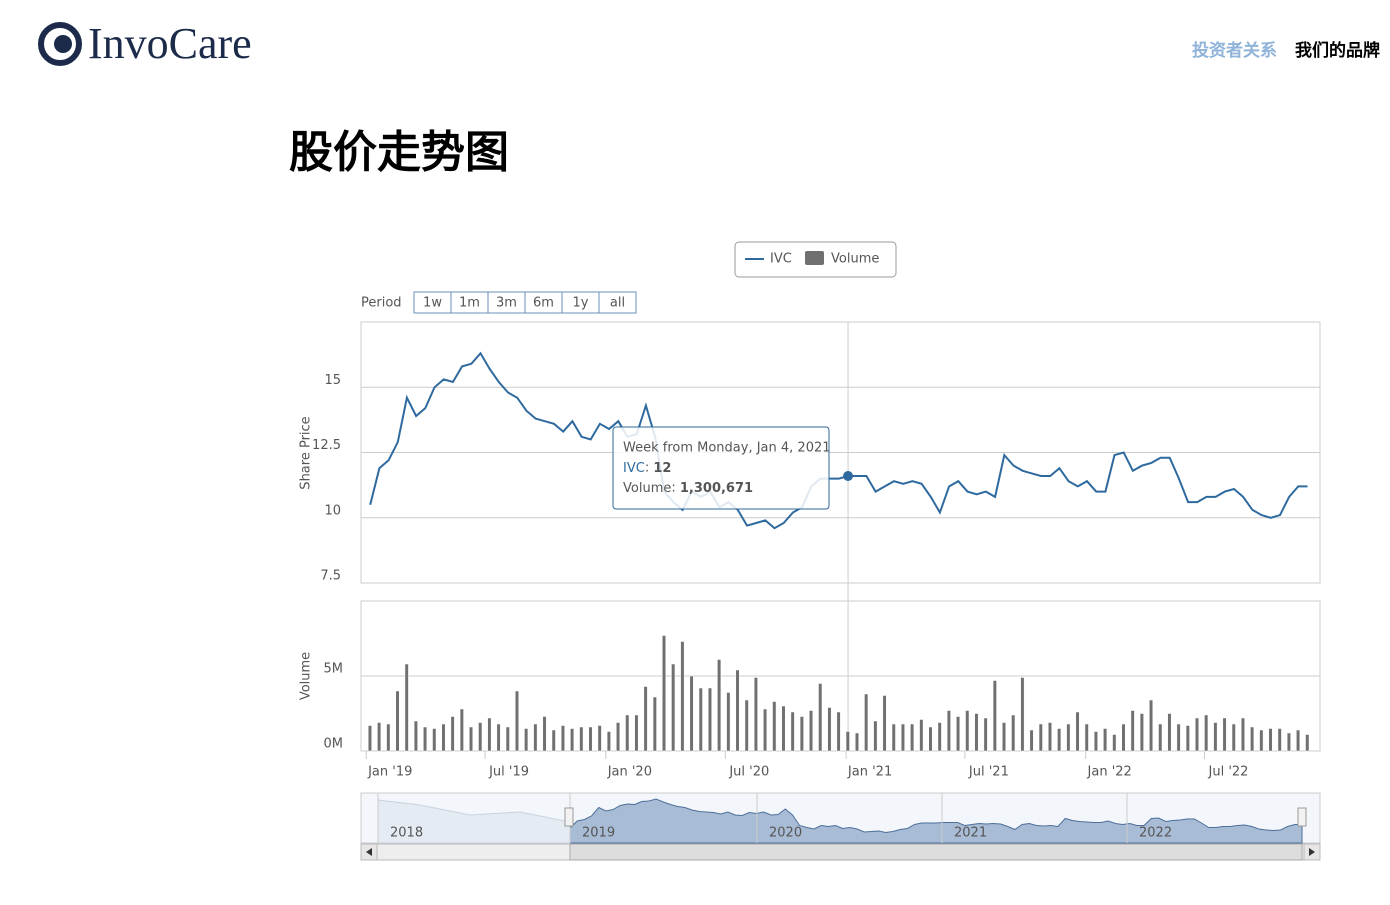 The width and height of the screenshot is (1390, 905). What do you see at coordinates (970, 833) in the screenshot?
I see `navigator-label: 2021` at bounding box center [970, 833].